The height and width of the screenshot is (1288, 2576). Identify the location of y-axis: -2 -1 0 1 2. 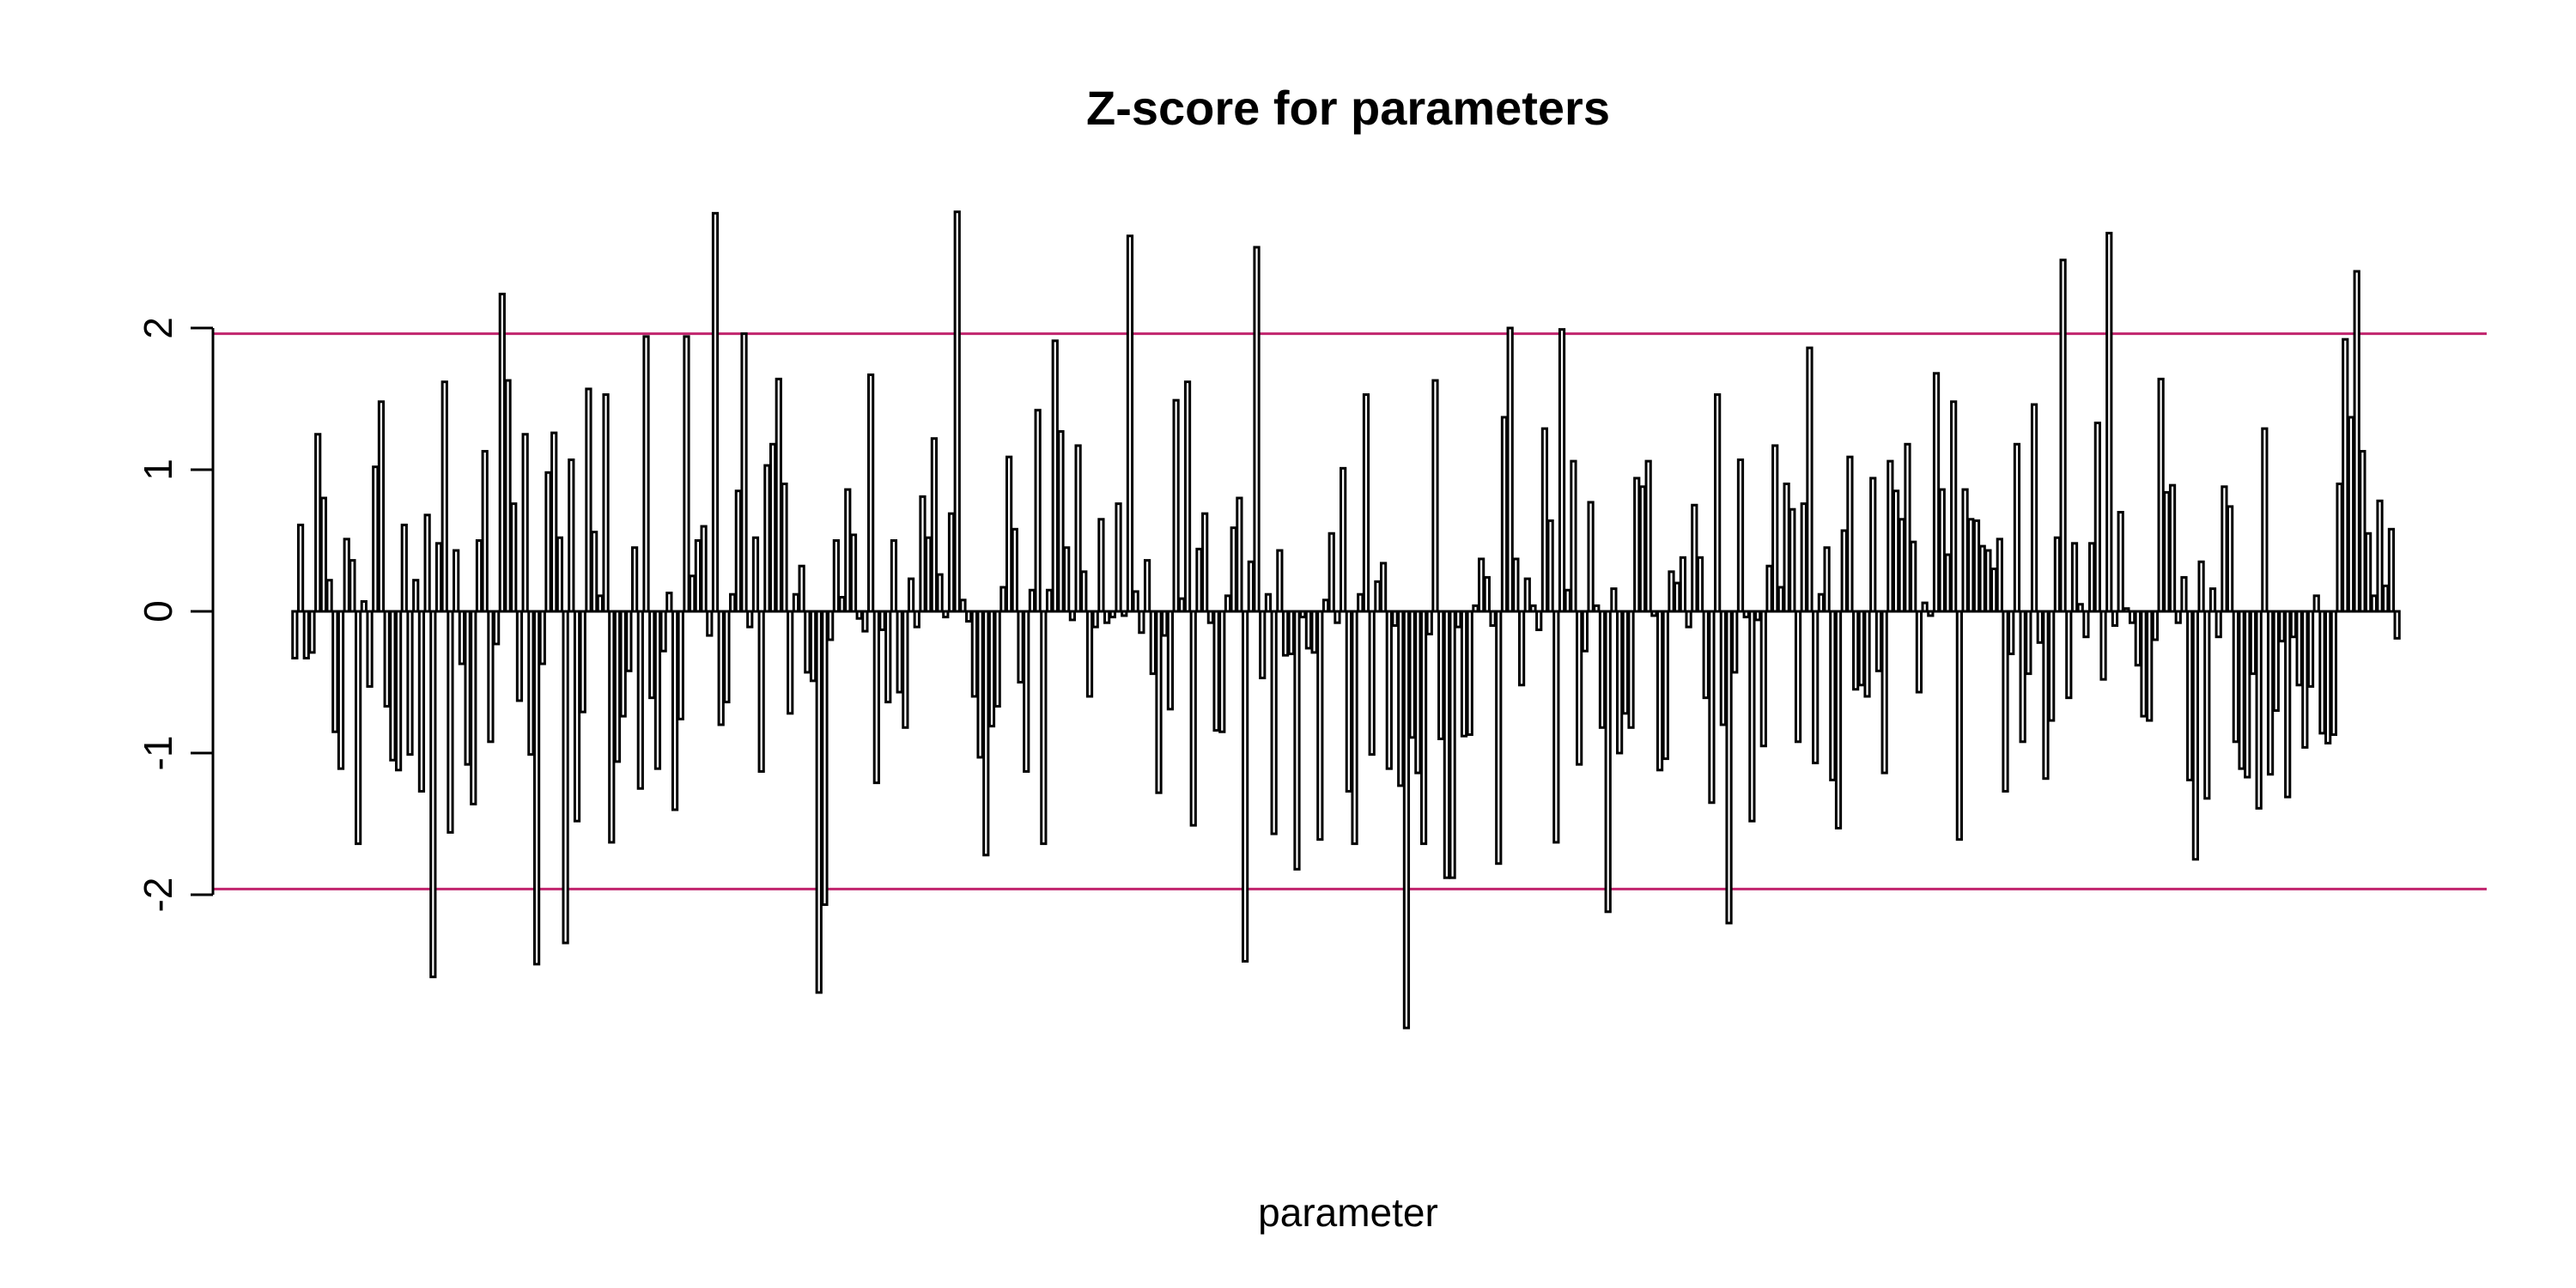
(175, 614).